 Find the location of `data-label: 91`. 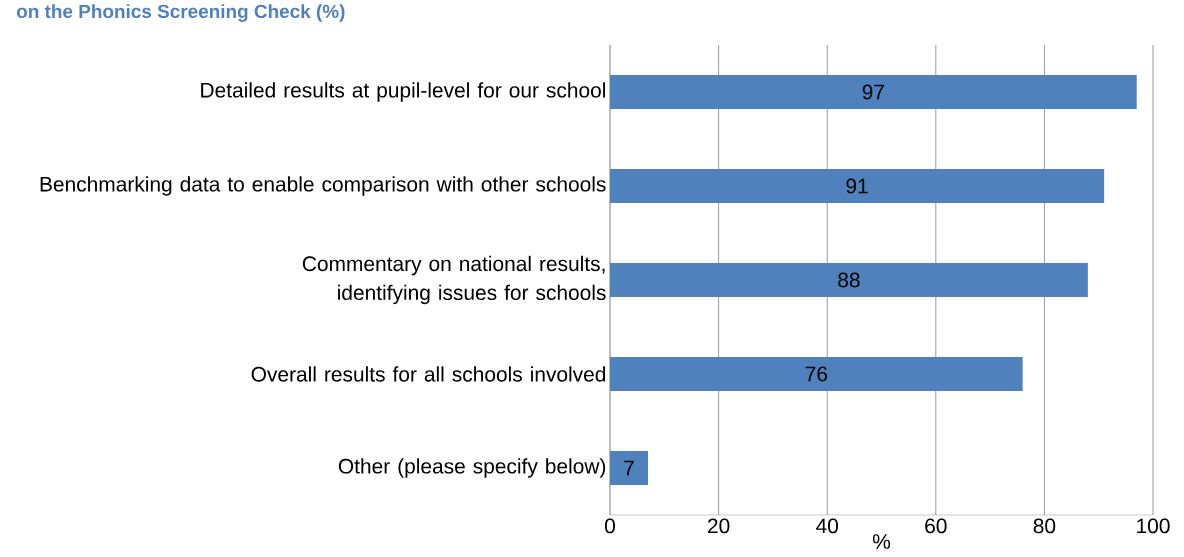

data-label: 91 is located at coordinates (857, 186).